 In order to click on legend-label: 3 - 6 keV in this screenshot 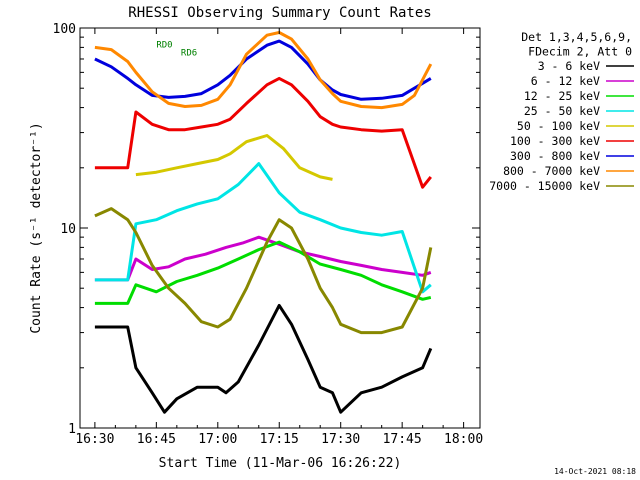, I will do `click(569, 66)`.